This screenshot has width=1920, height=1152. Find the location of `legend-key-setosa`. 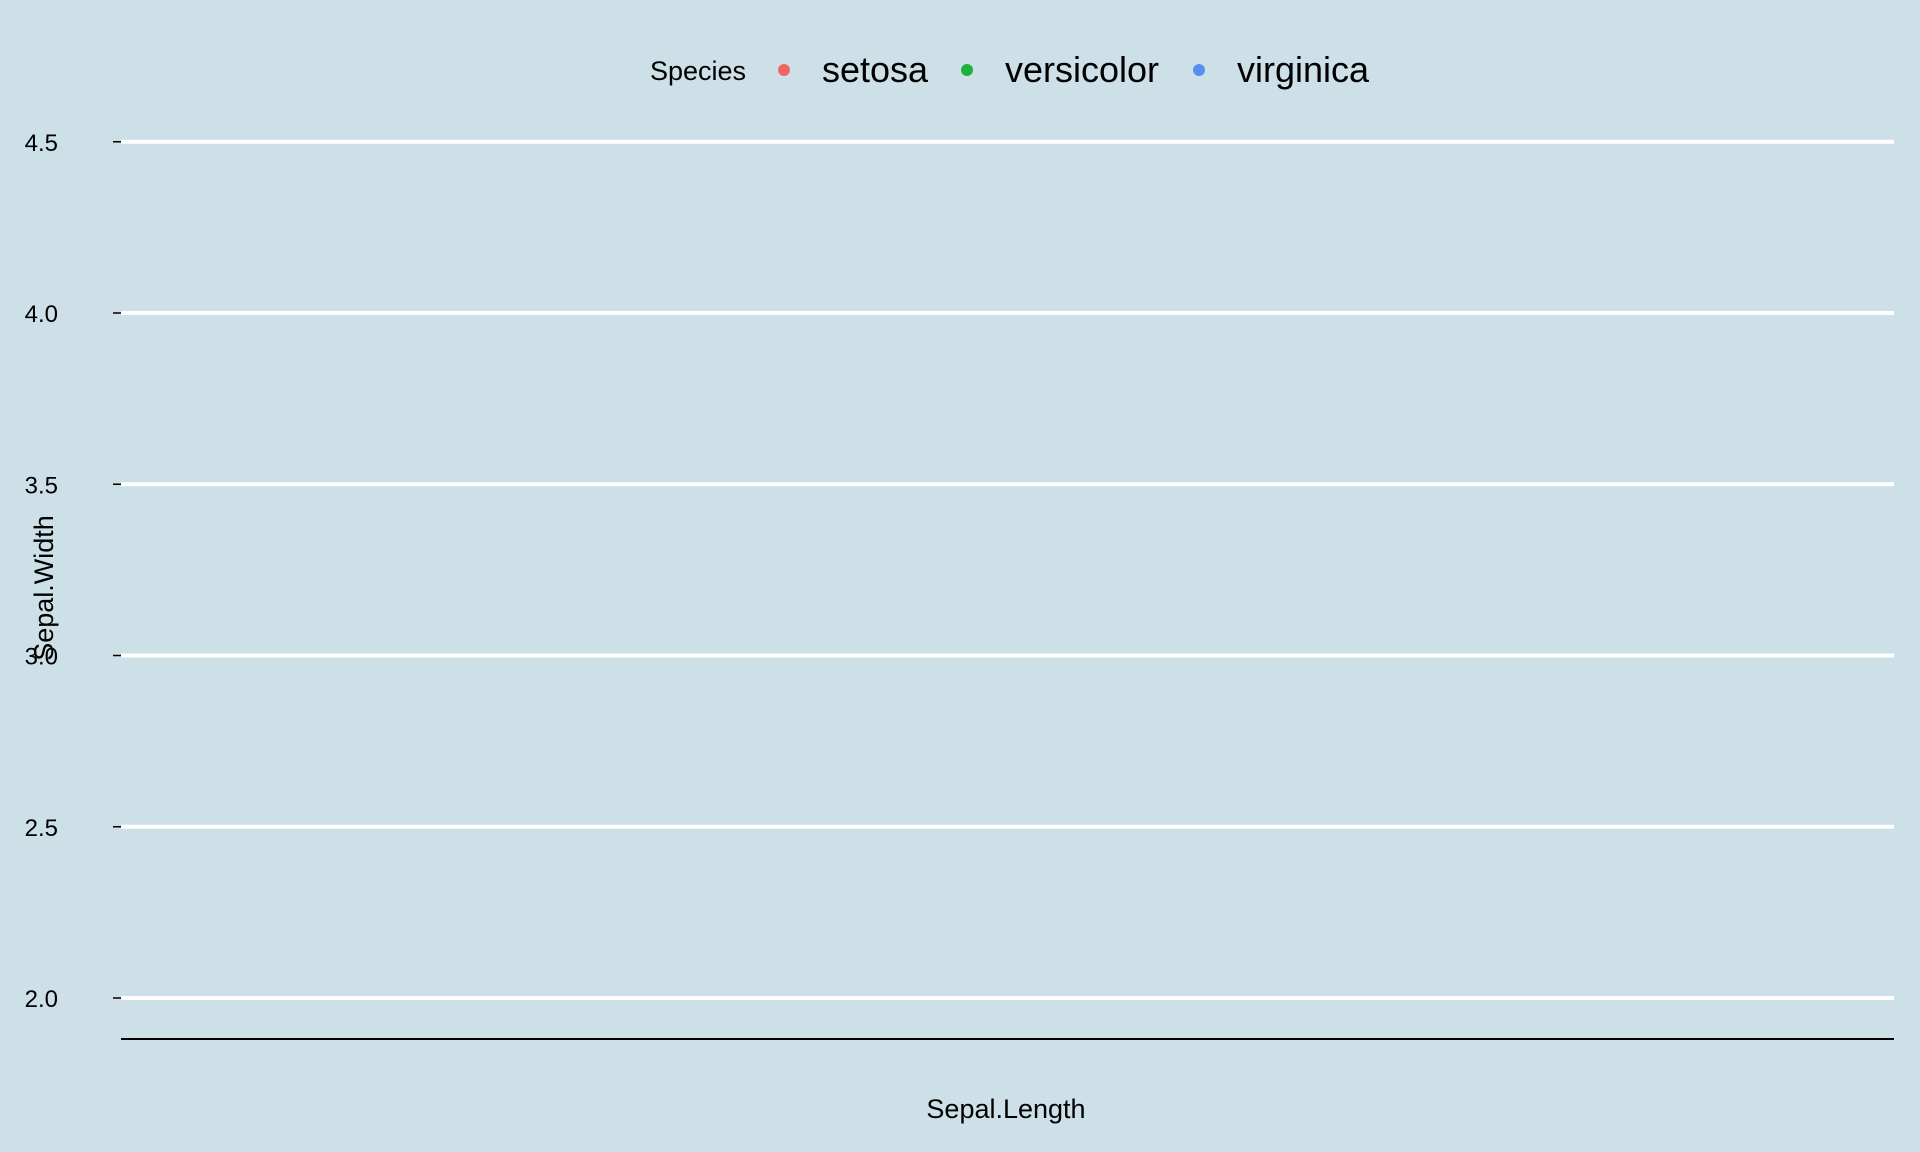

legend-key-setosa is located at coordinates (784, 70).